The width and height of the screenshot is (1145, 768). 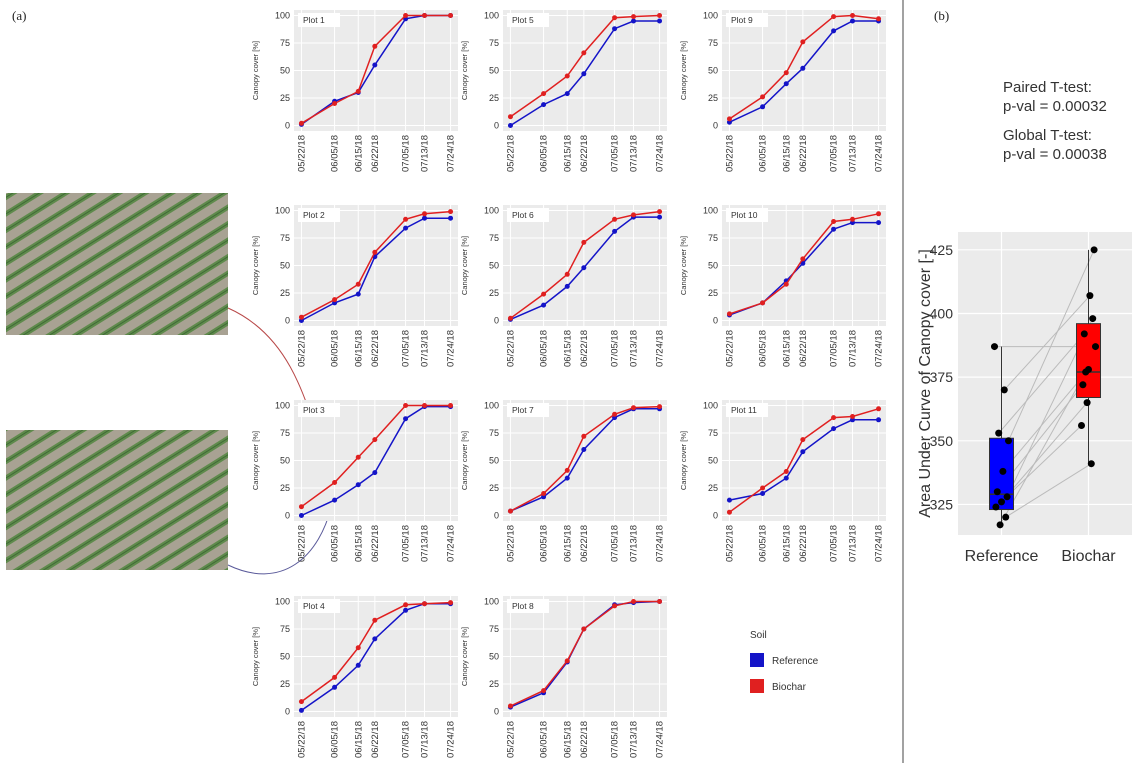 What do you see at coordinates (744, 410) in the screenshot?
I see `plot-title: Plot 11` at bounding box center [744, 410].